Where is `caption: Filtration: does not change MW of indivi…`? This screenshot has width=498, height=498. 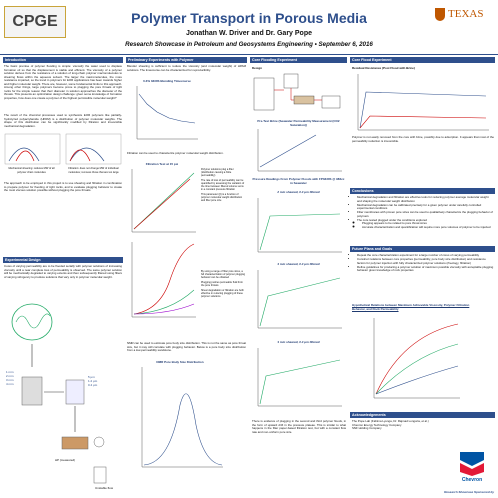 caption: Filtration: does not change MW of indivi… is located at coordinates (93, 170).